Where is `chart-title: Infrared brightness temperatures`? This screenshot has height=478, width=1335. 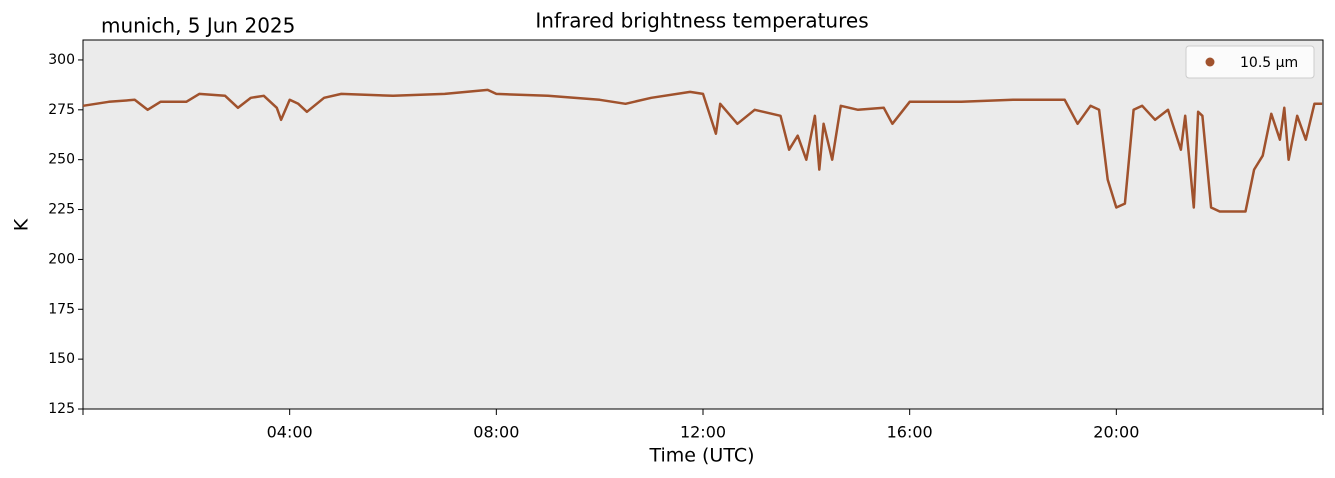 chart-title: Infrared brightness temperatures is located at coordinates (701, 21).